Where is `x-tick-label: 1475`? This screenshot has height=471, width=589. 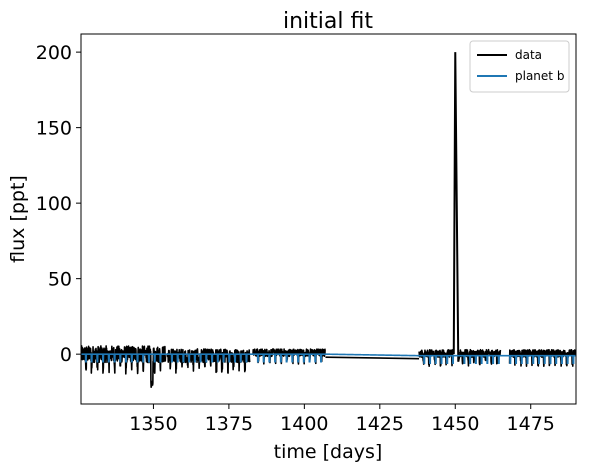
x-tick-label: 1475 is located at coordinates (531, 424).